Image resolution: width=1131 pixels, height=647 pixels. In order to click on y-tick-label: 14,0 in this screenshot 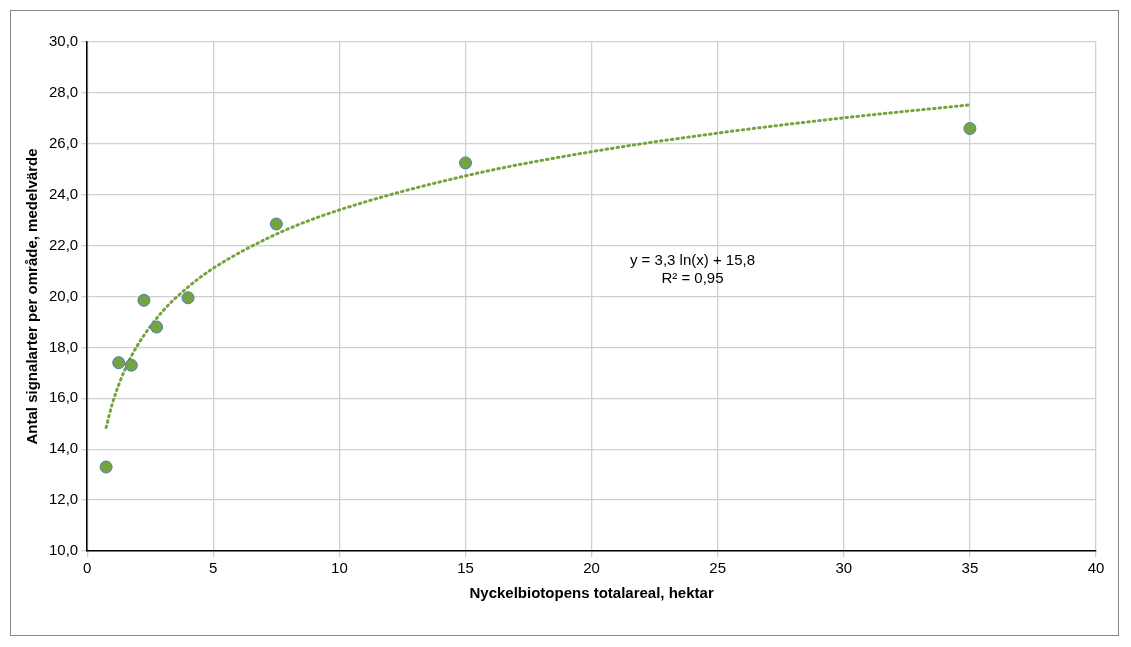, I will do `click(63, 448)`.